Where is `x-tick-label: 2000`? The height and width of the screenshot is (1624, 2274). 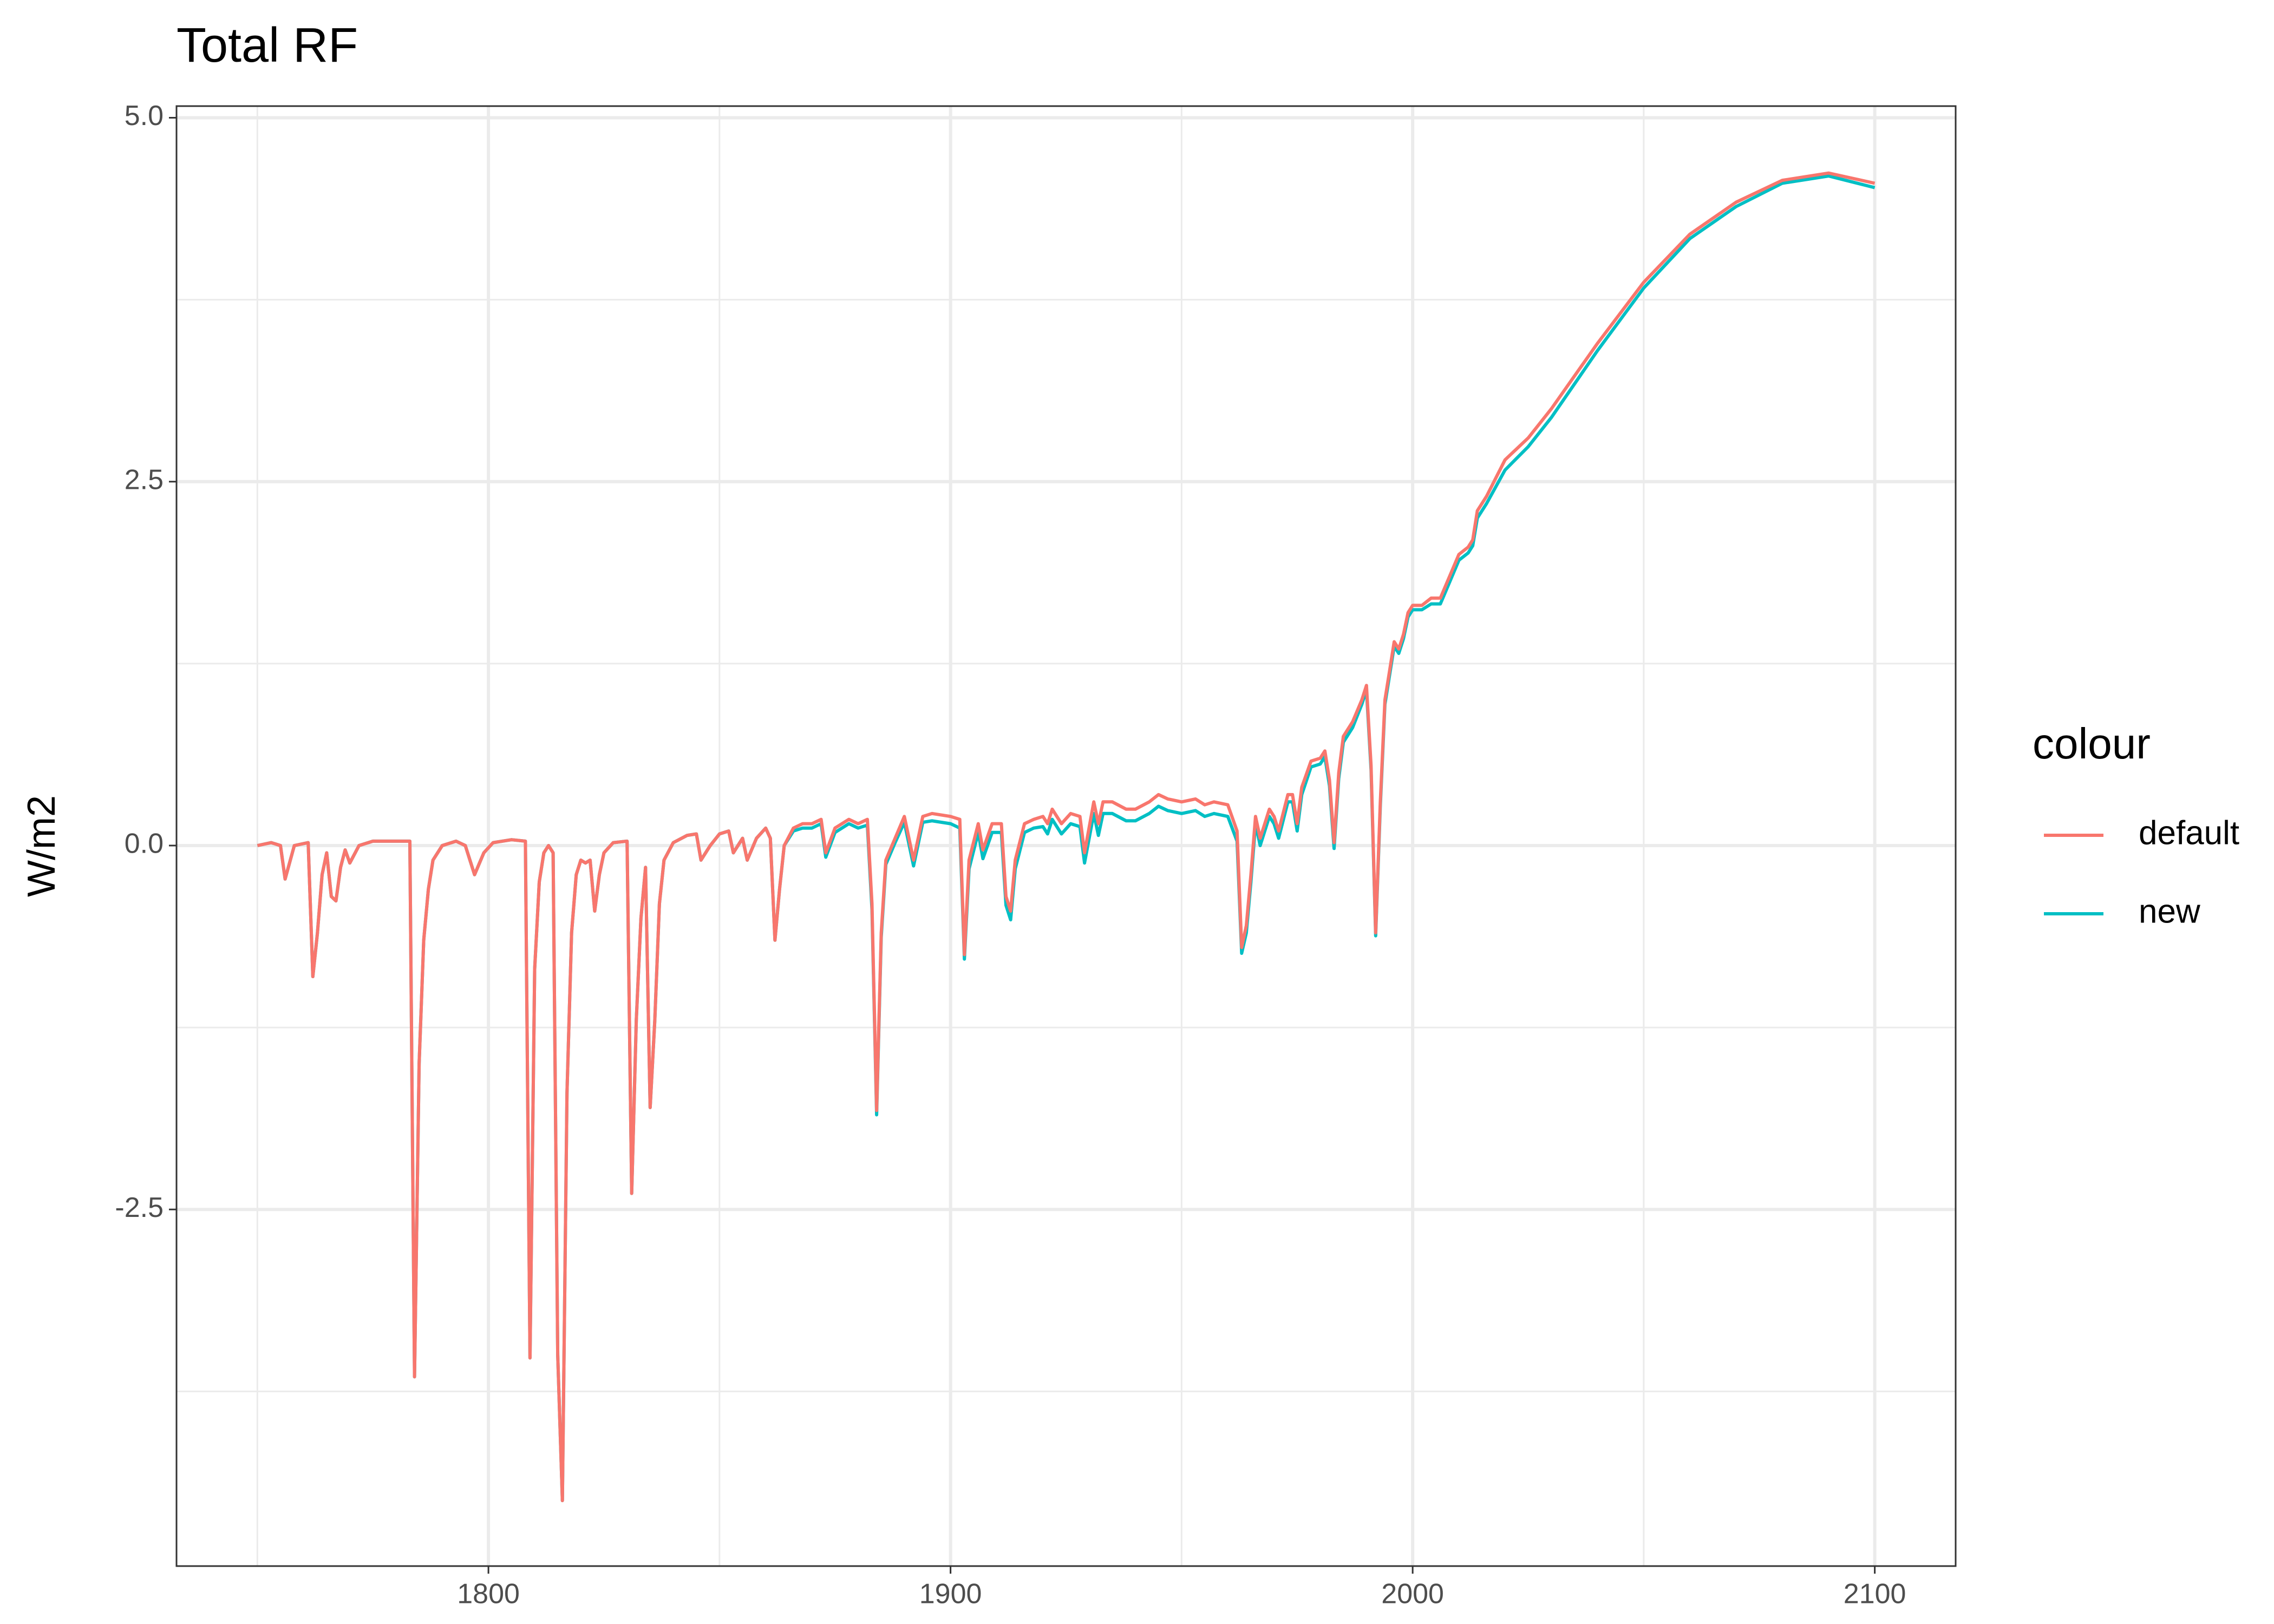 x-tick-label: 2000 is located at coordinates (1413, 1594).